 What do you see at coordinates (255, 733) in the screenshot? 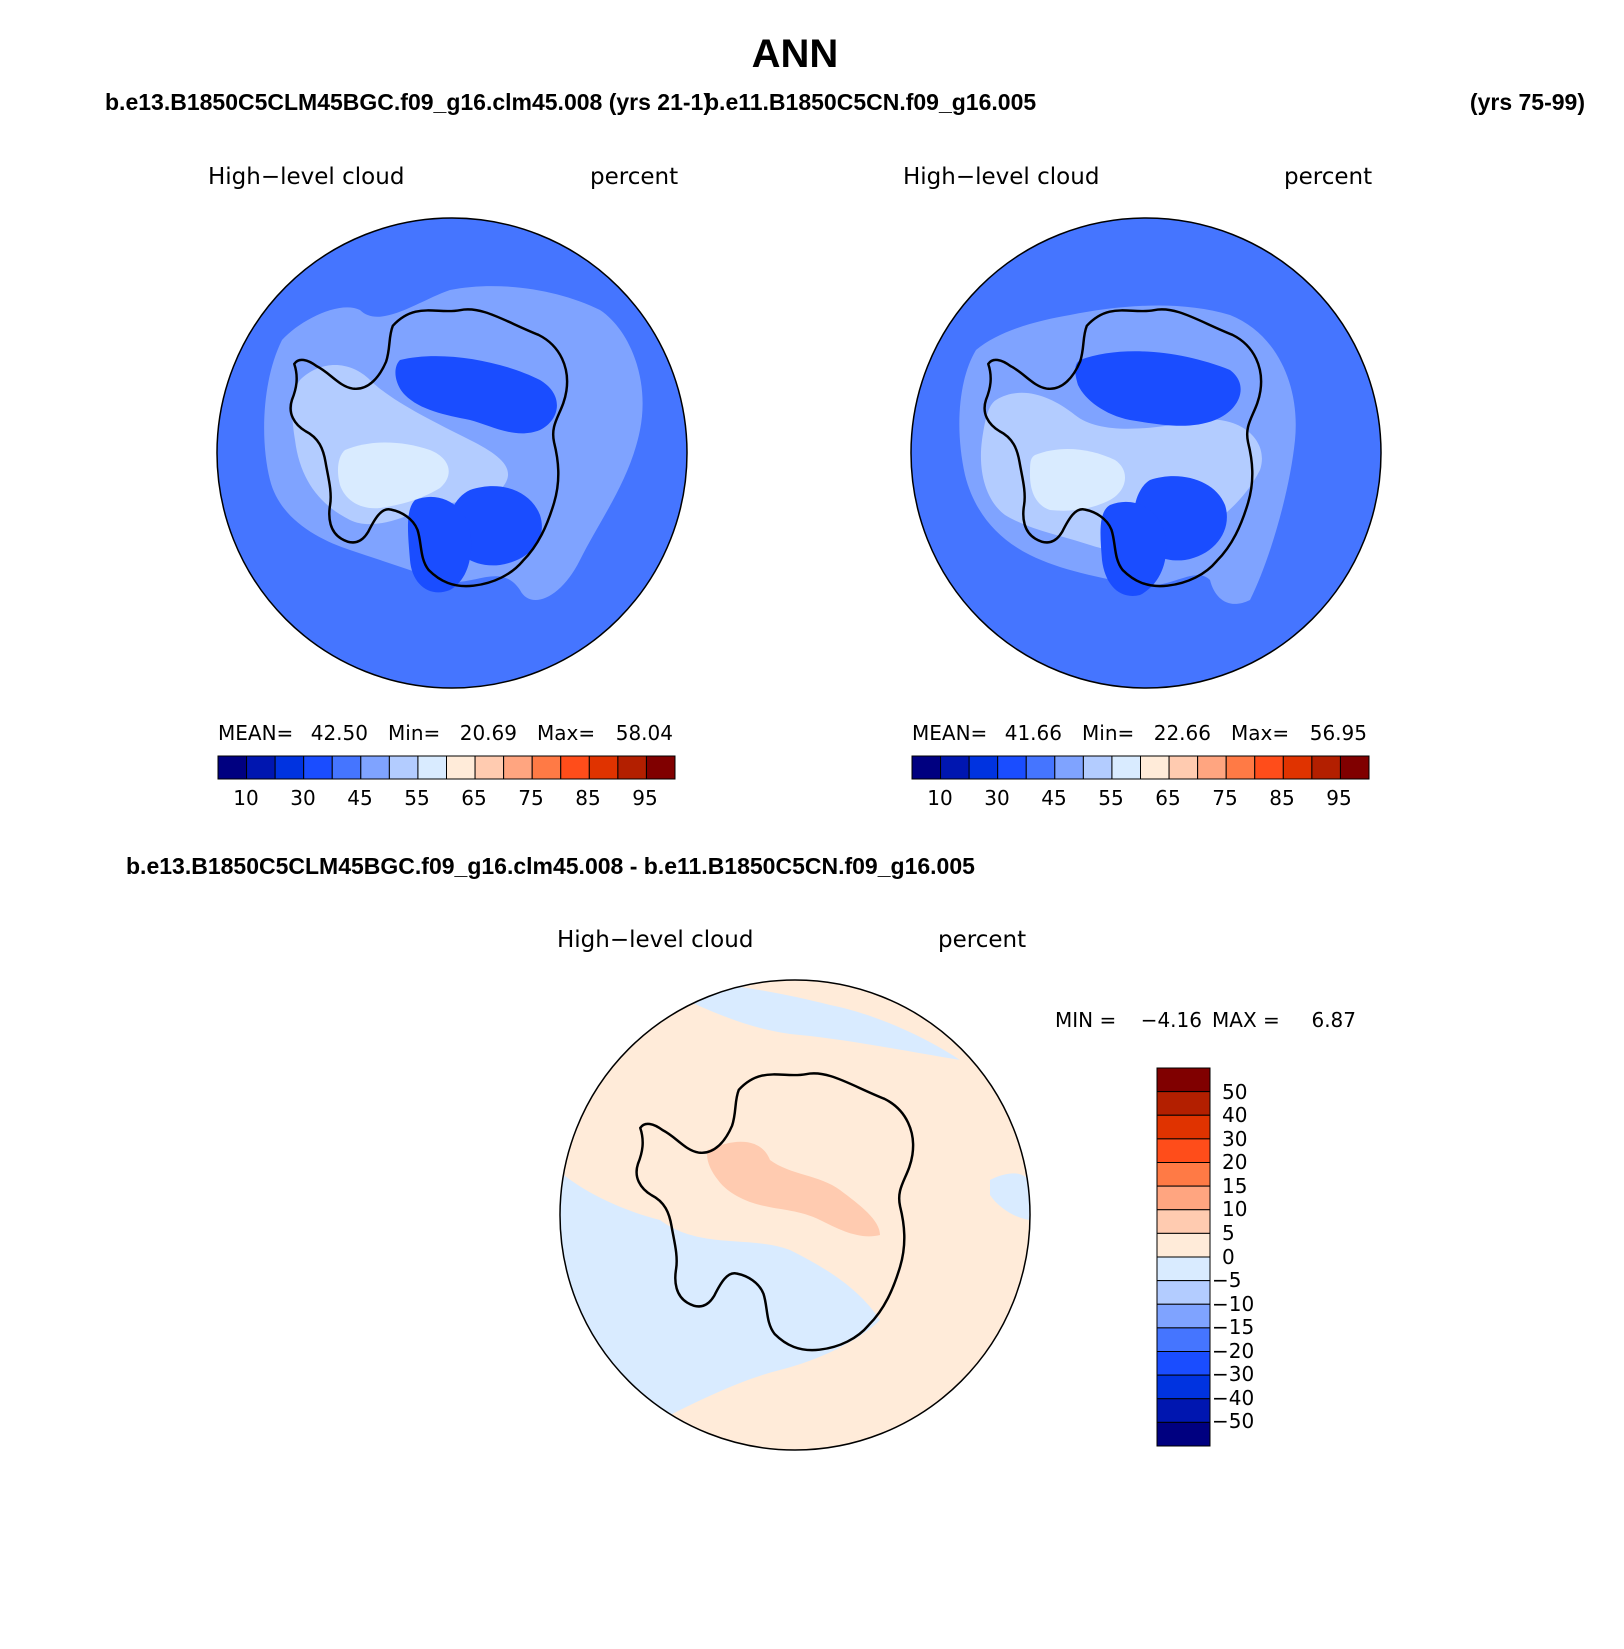
I see `stat-mean-label: MEAN=` at bounding box center [255, 733].